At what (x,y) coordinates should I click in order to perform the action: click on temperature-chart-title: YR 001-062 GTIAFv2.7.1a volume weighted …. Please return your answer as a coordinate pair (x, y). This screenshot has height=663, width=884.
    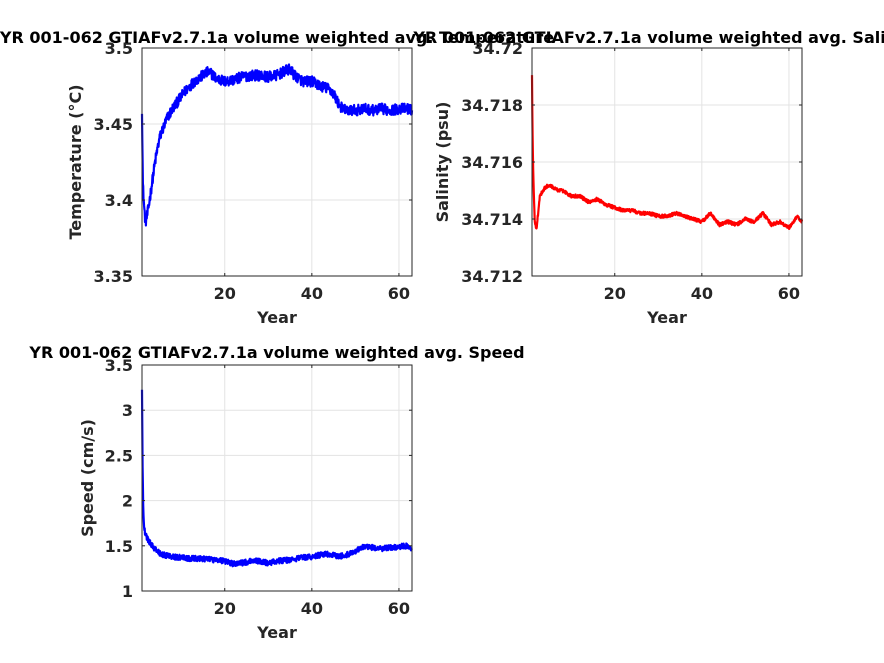
    Looking at the image, I should click on (277, 37).